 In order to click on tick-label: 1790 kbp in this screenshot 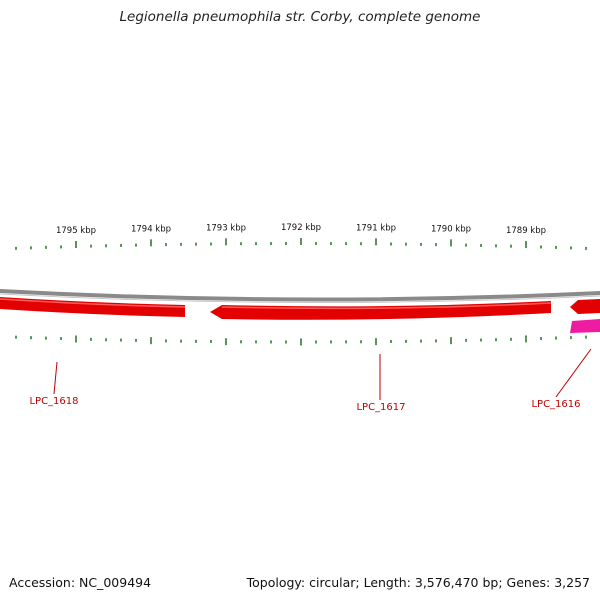, I will do `click(451, 229)`.